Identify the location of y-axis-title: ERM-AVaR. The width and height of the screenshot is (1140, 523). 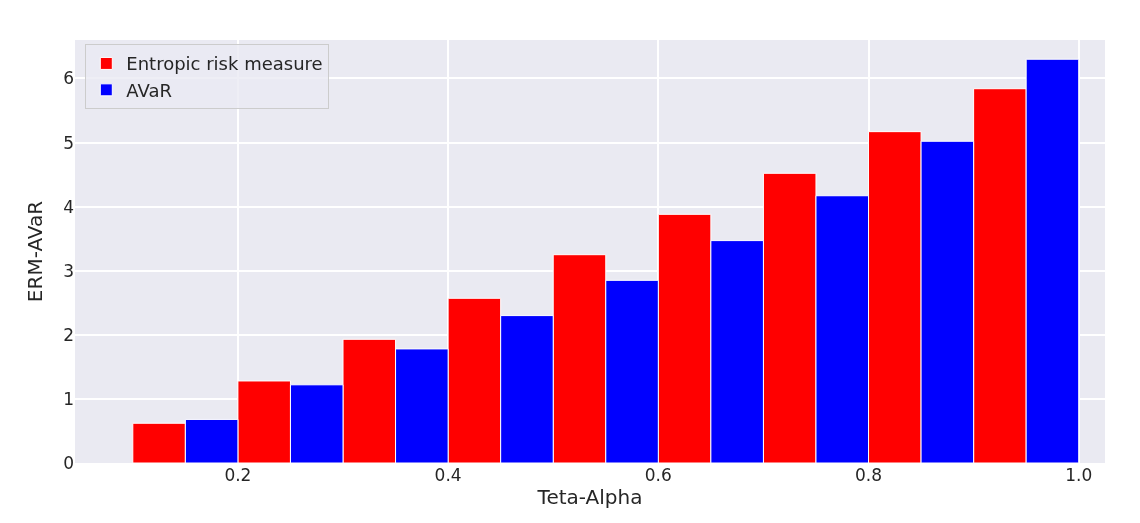
(34, 251).